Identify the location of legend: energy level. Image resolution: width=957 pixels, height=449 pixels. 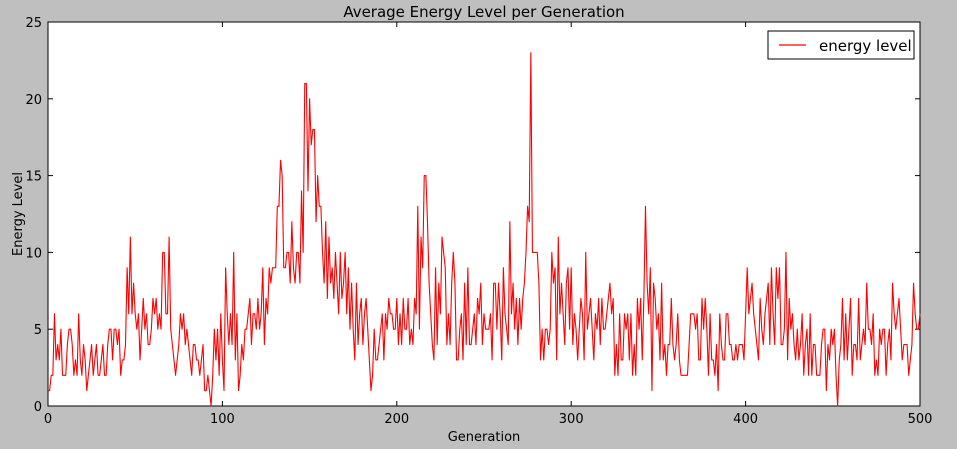
(841, 45).